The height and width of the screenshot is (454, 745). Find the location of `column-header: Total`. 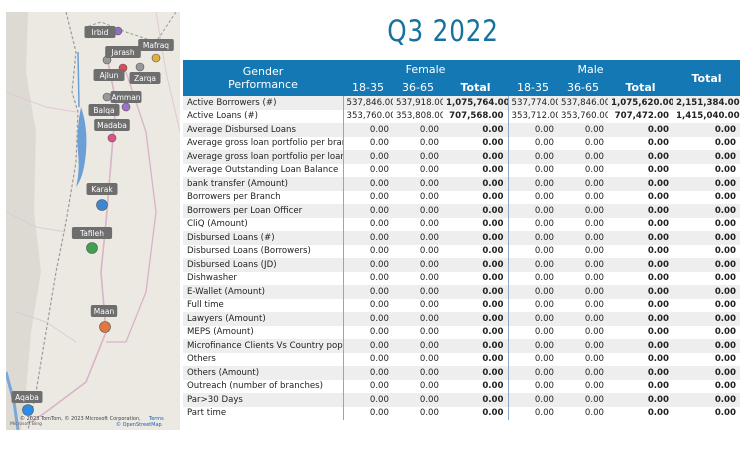

column-header: Total is located at coordinates (641, 87).